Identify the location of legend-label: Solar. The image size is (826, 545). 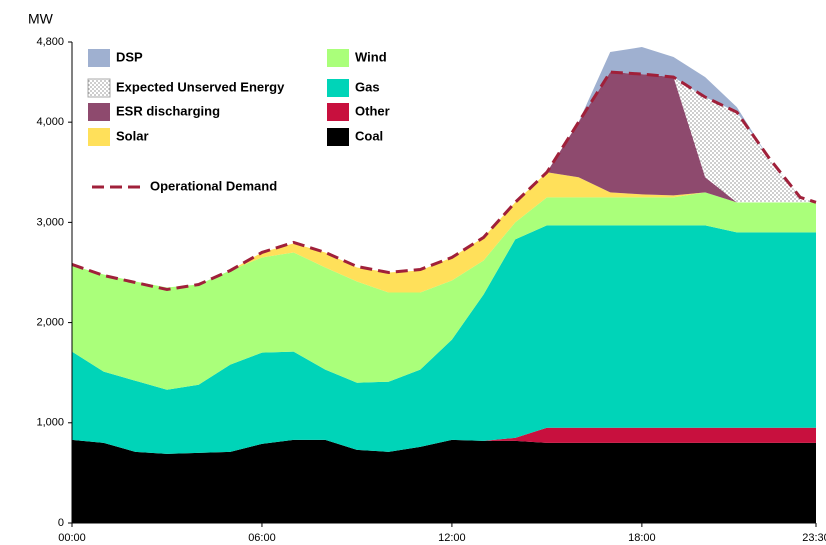
(132, 135).